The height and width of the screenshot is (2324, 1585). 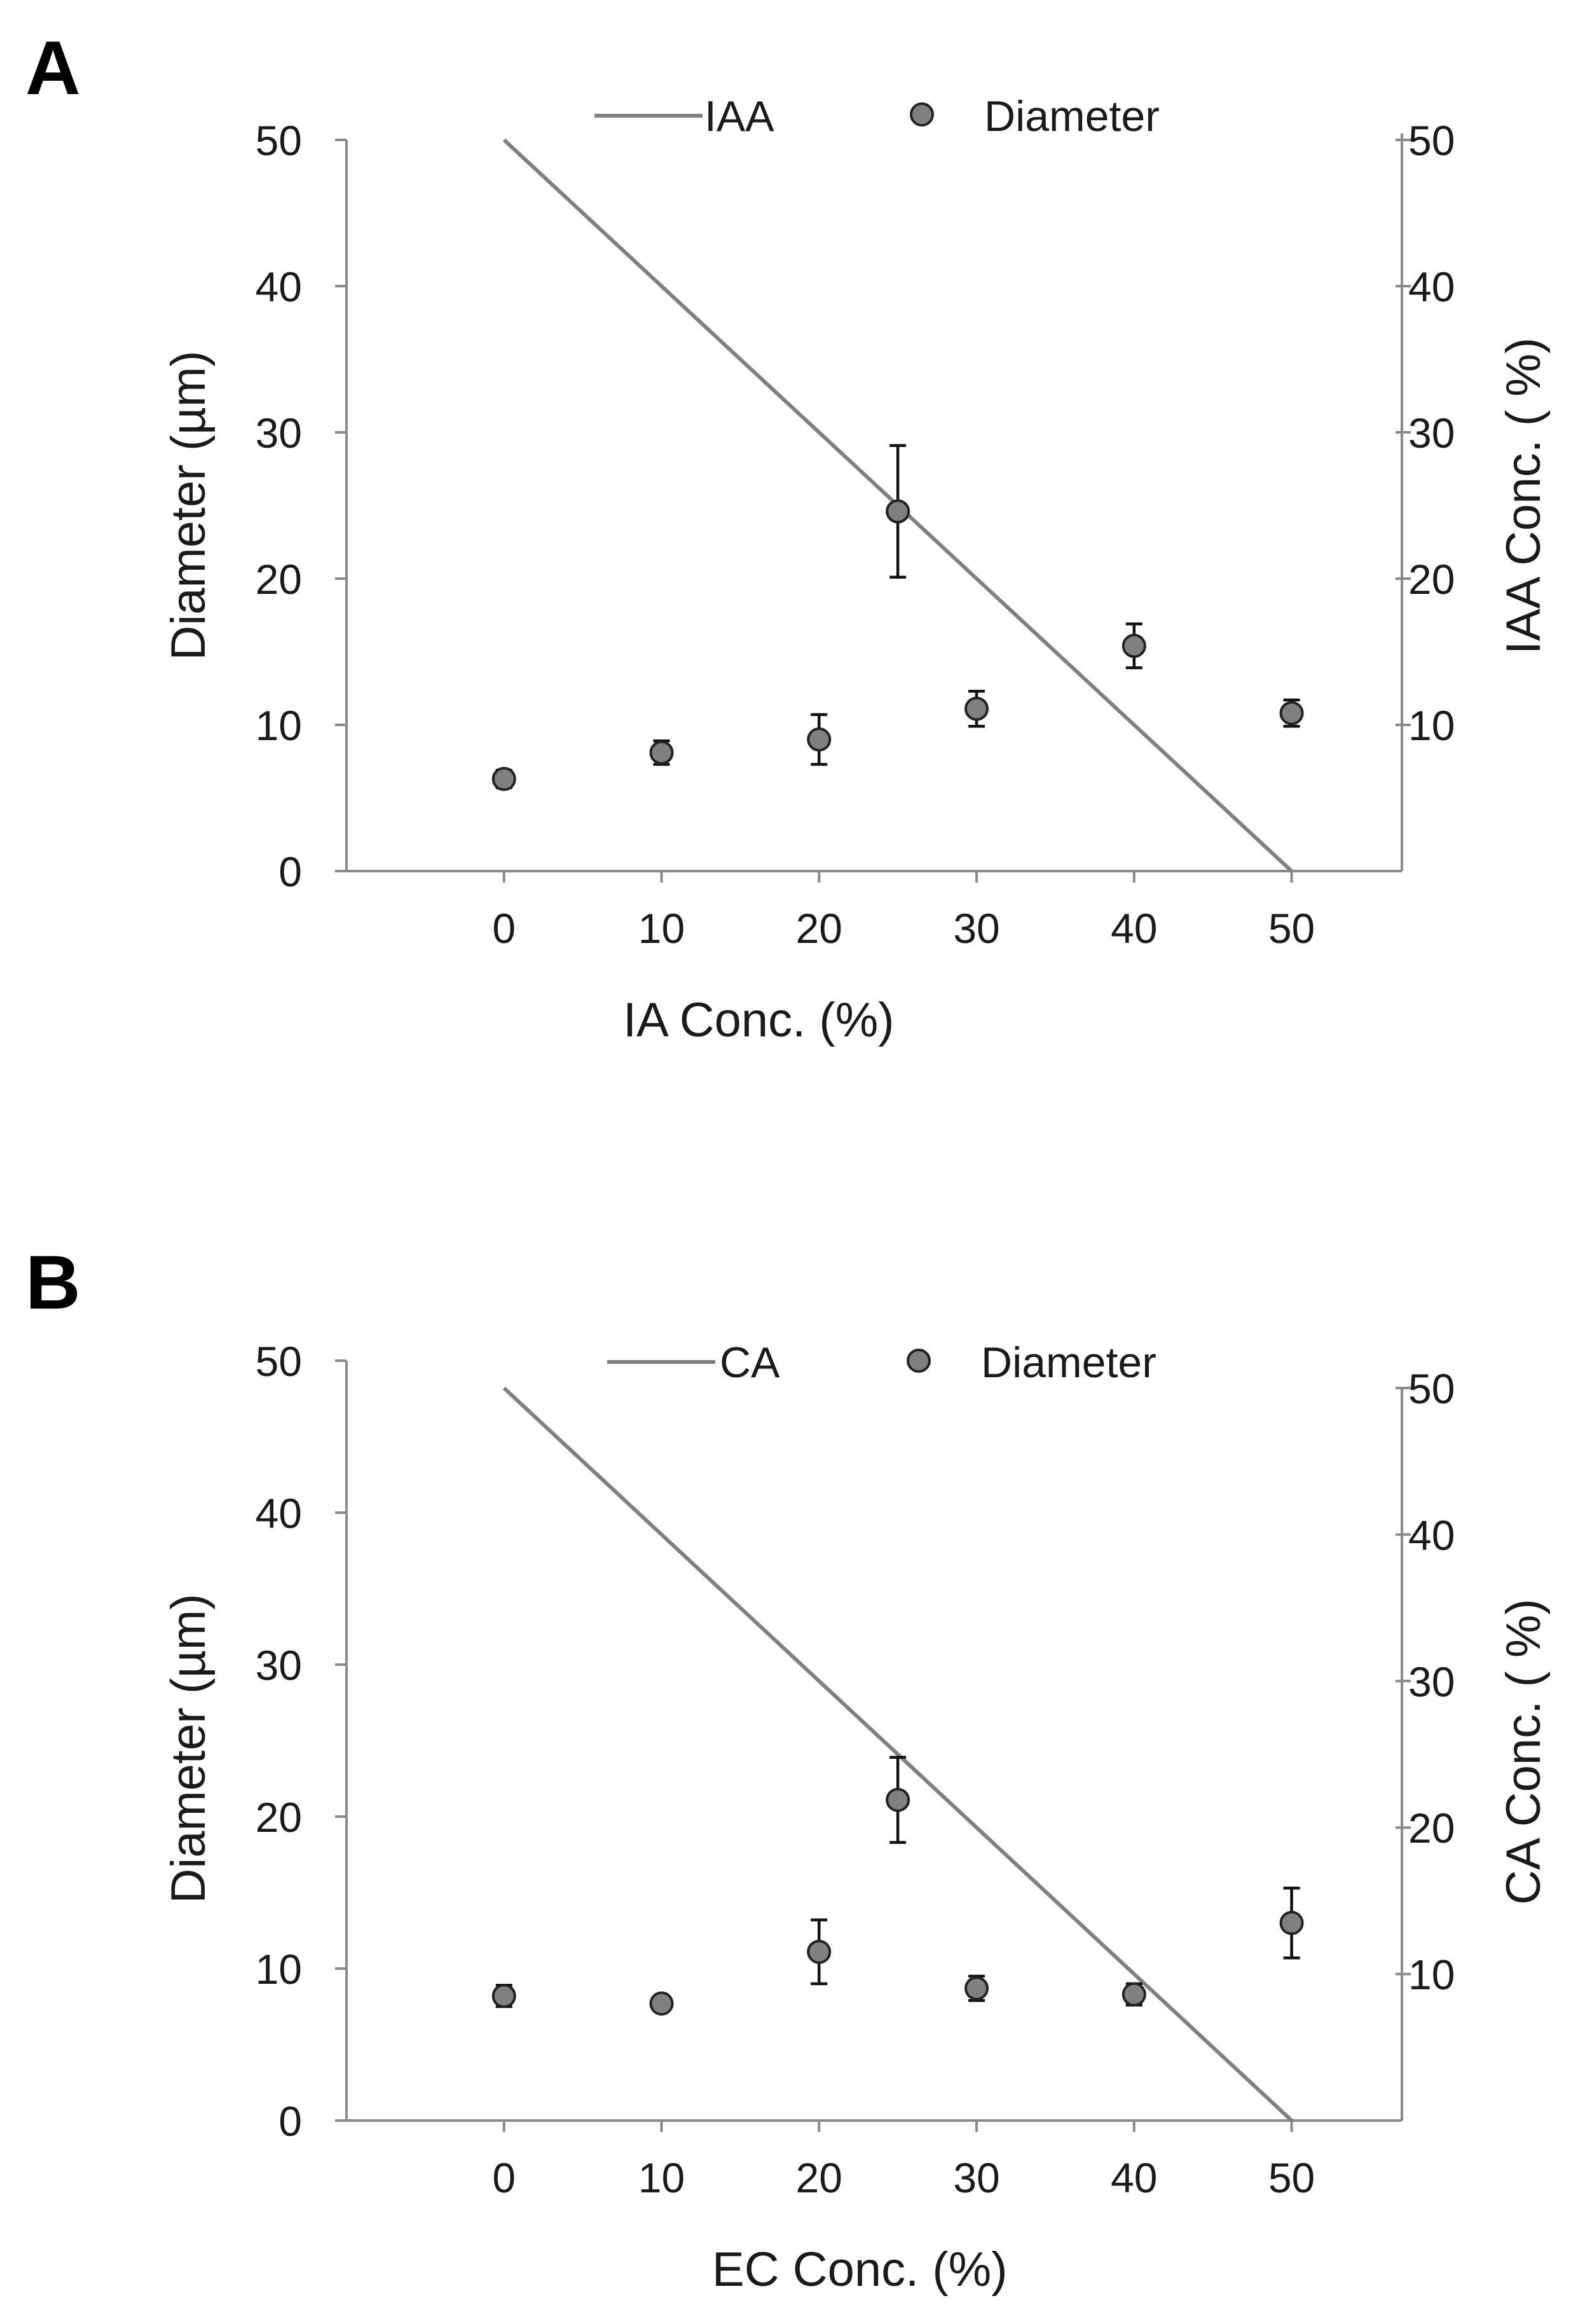 What do you see at coordinates (279, 1513) in the screenshot?
I see `panel-b-y-tick-label-4: 40` at bounding box center [279, 1513].